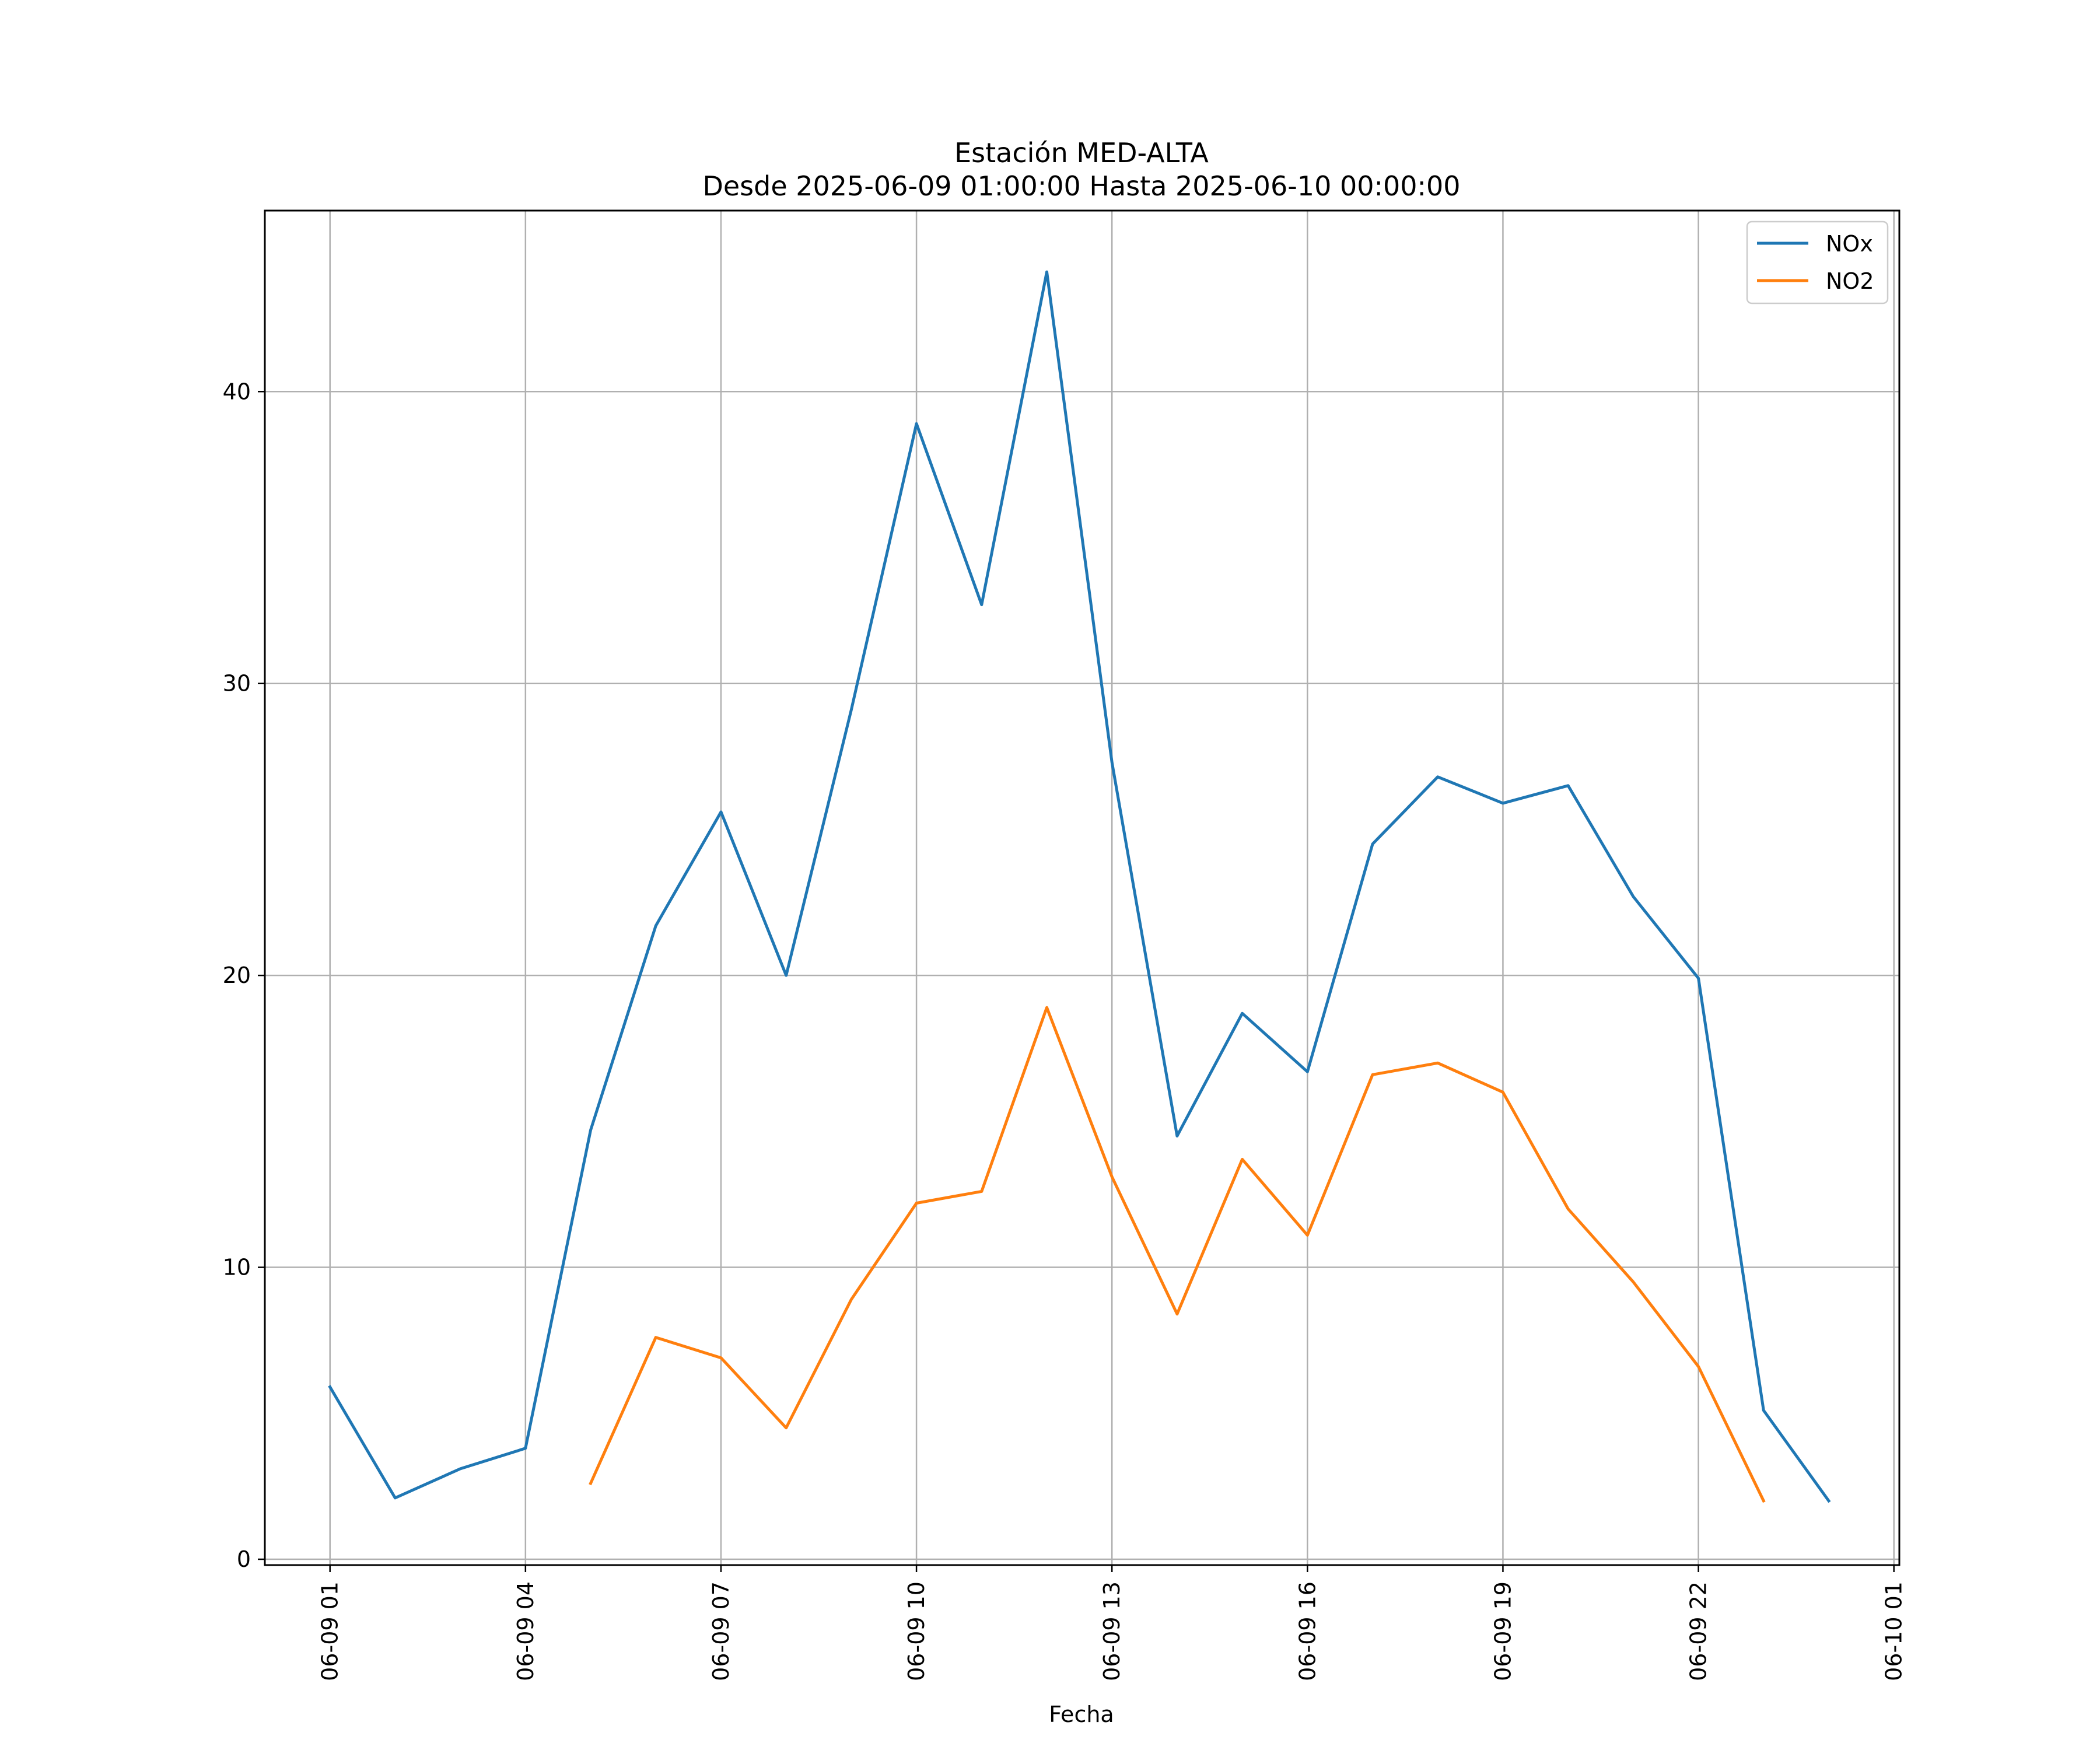  What do you see at coordinates (237, 975) in the screenshot?
I see `y-tick-label: 20` at bounding box center [237, 975].